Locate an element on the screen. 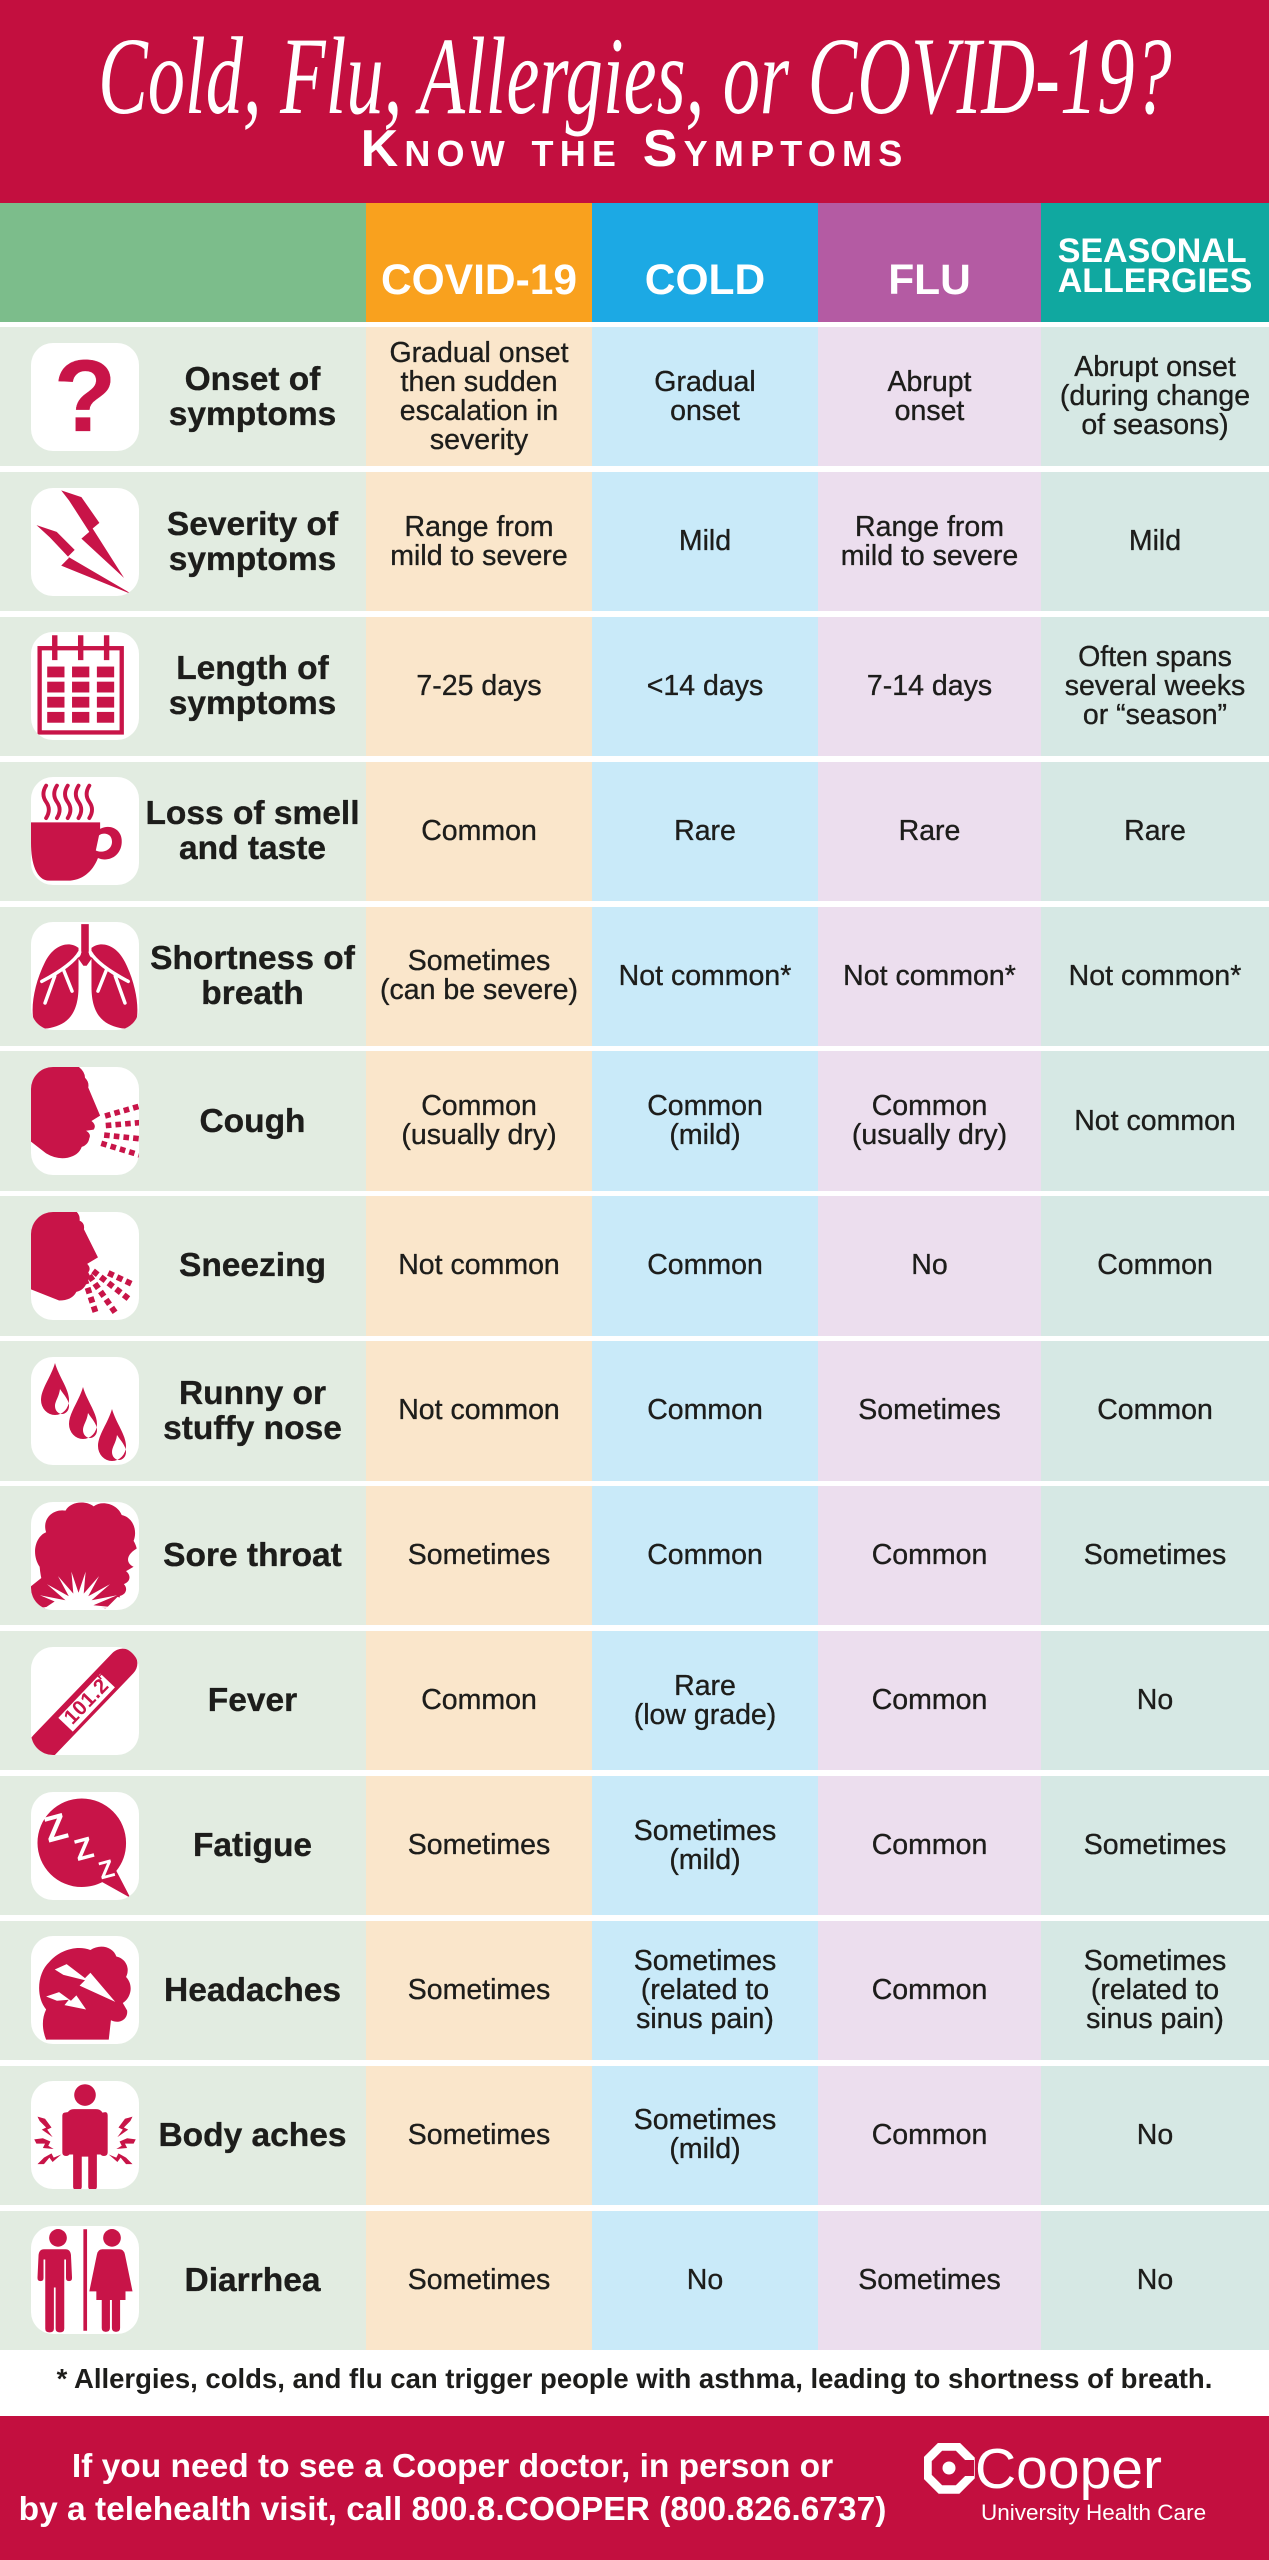  svg-text: Z is located at coordinates (107, 1870).